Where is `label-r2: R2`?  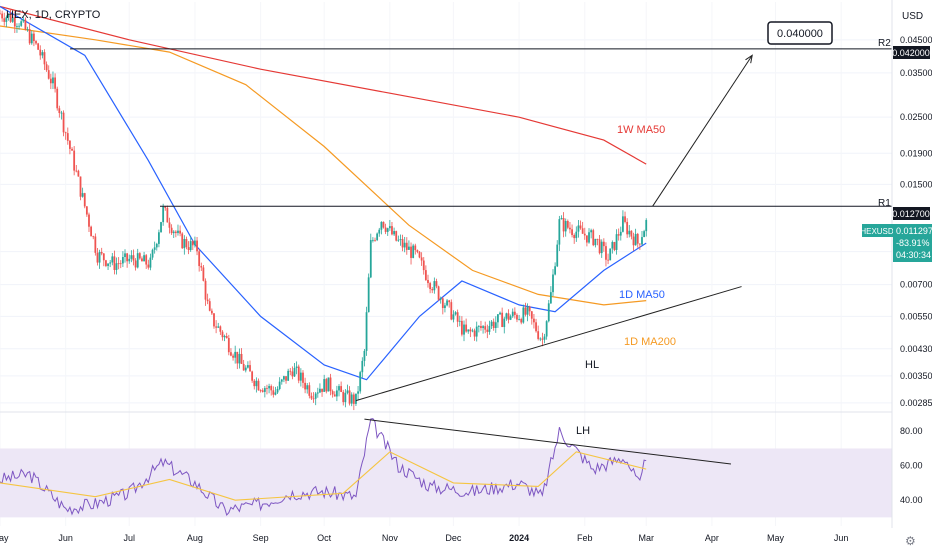
label-r2: R2 is located at coordinates (884, 43).